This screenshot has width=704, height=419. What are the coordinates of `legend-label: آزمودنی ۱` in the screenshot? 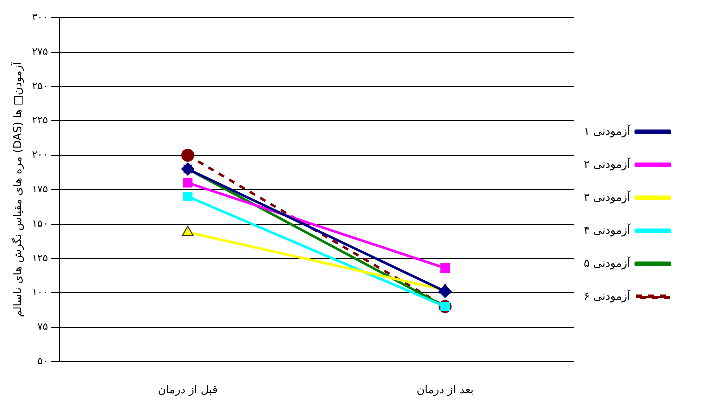 It's located at (608, 131).